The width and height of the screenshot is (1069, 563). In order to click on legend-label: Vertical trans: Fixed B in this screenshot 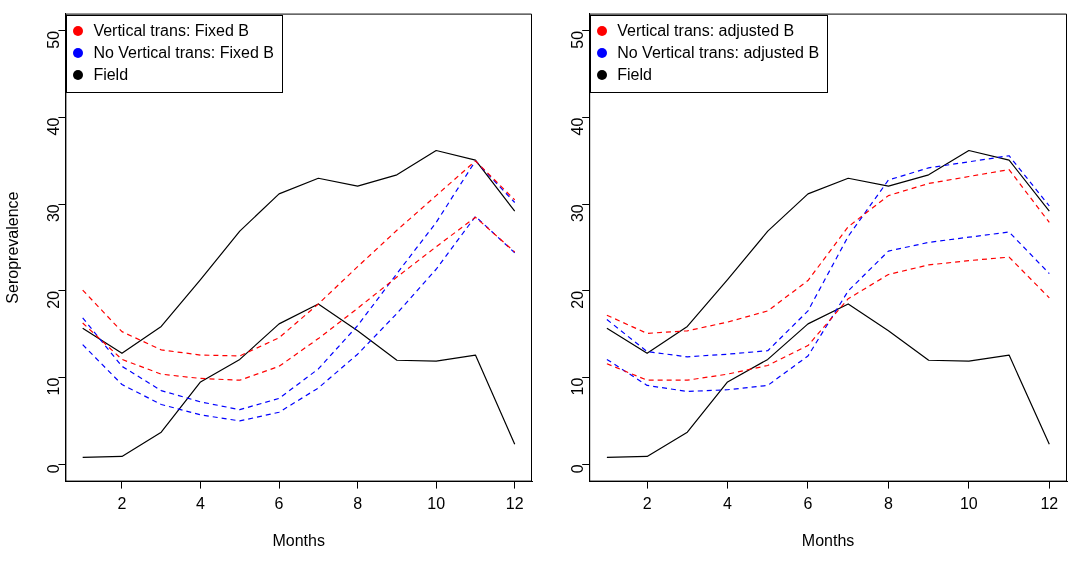, I will do `click(171, 30)`.